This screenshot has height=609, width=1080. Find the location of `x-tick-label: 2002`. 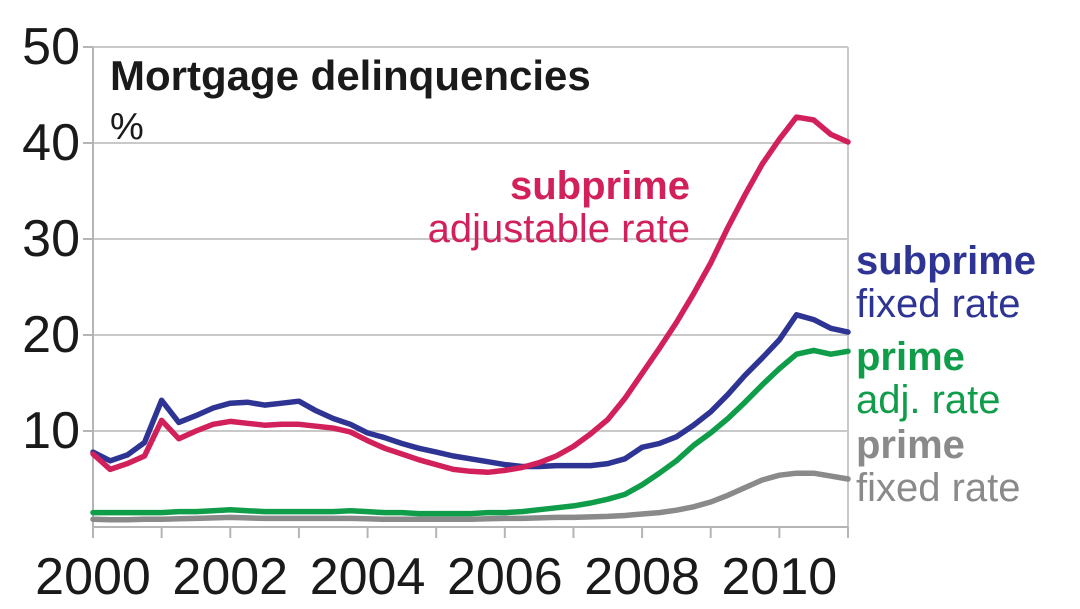

x-tick-label: 2002 is located at coordinates (230, 577).